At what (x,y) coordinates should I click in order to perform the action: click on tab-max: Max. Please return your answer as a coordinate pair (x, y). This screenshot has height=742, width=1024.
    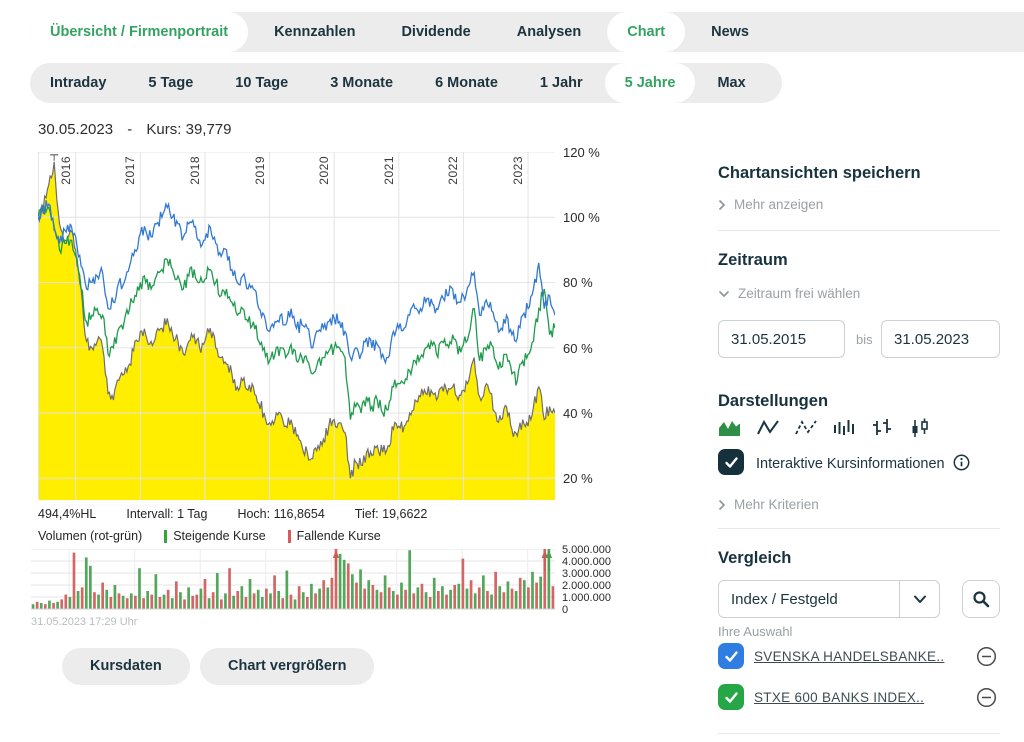
    Looking at the image, I should click on (731, 83).